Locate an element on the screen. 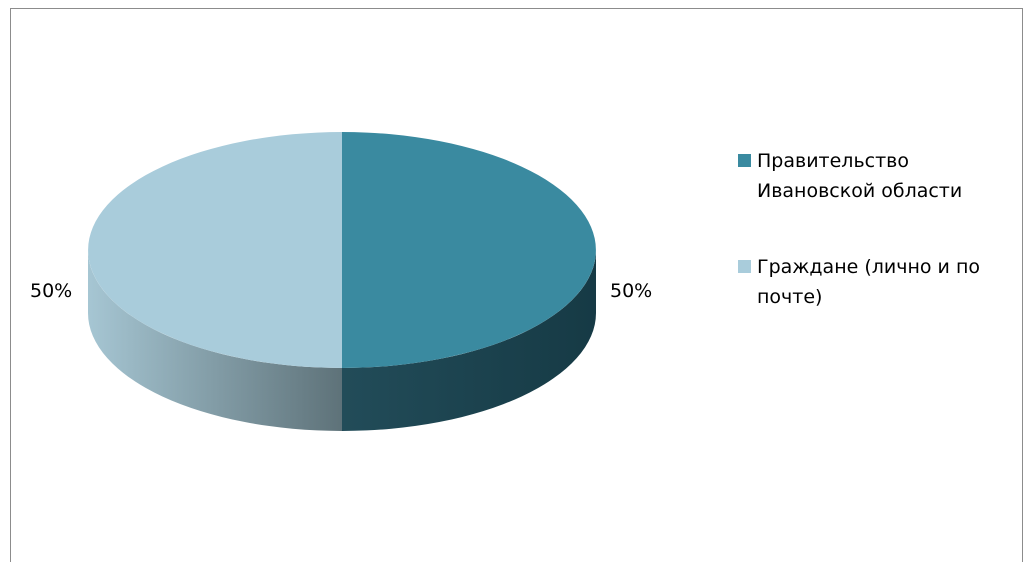 The height and width of the screenshot is (562, 1023). data-label-slice-1: 50% is located at coordinates (631, 291).